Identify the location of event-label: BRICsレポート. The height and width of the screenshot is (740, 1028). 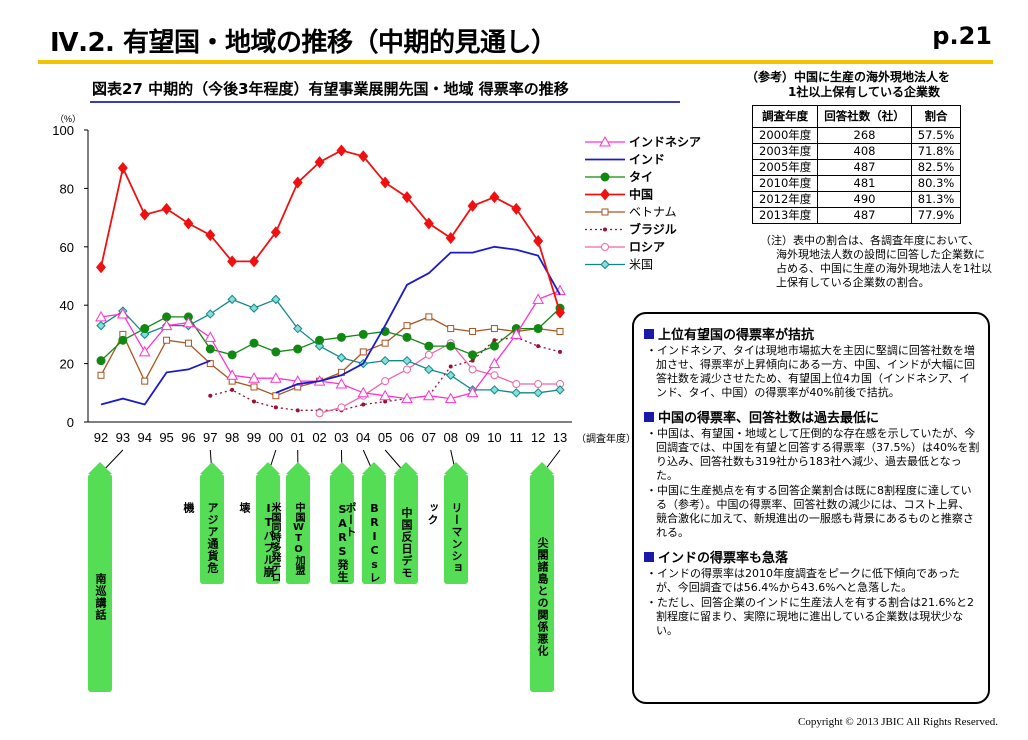
(365, 523).